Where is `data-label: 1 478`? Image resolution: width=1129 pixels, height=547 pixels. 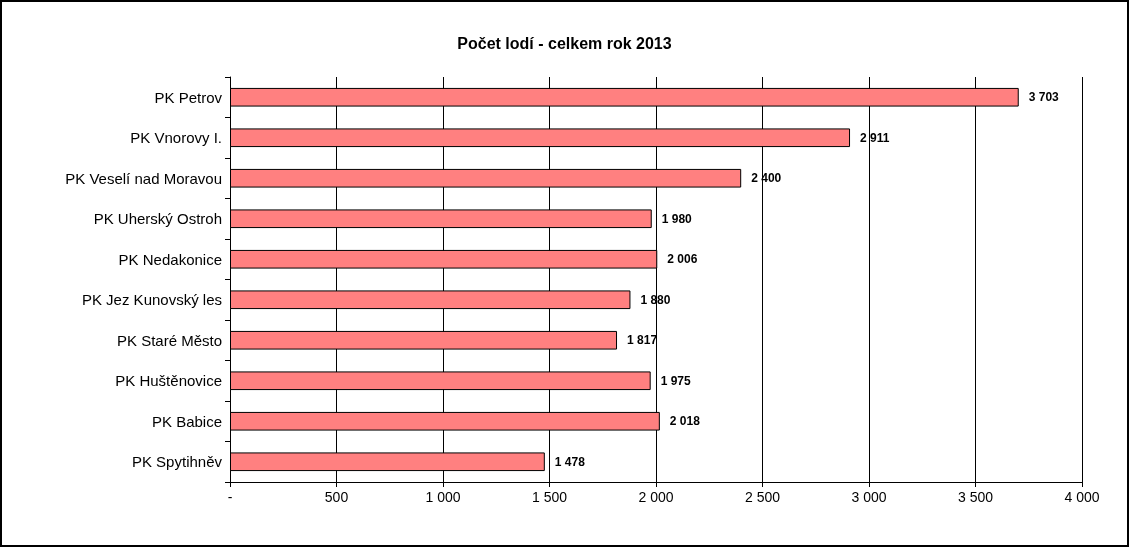 data-label: 1 478 is located at coordinates (570, 461).